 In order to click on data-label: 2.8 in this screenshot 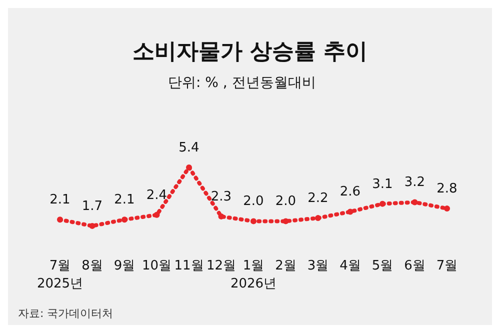, I will do `click(447, 189)`.